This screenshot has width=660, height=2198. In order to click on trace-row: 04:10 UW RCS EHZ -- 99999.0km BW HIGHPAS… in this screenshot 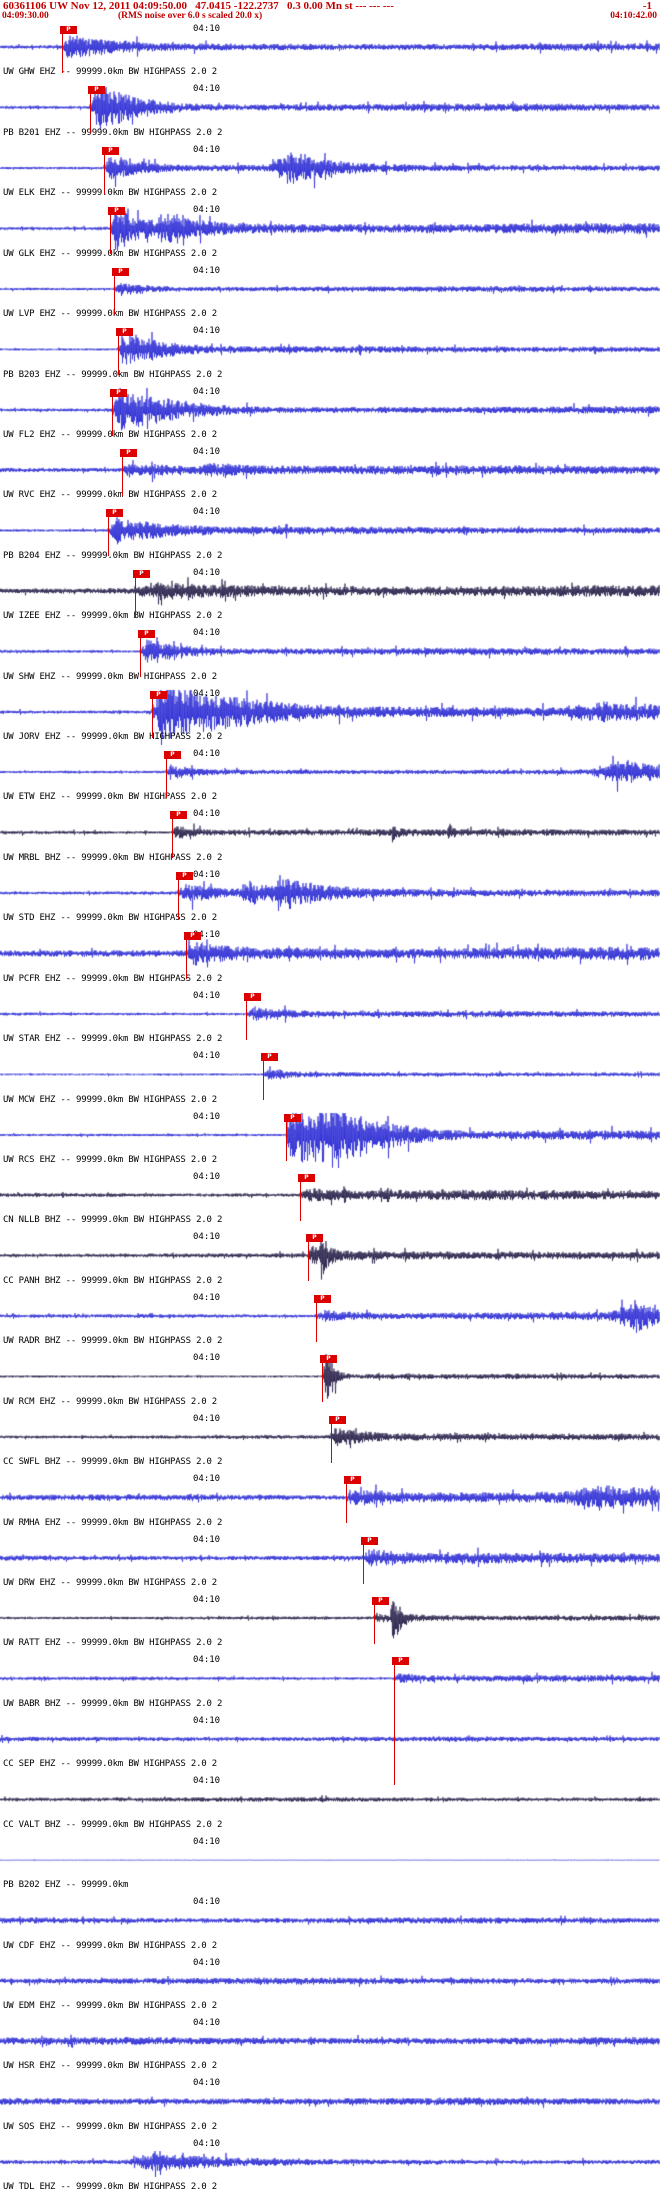, I will do `click(330, 1141)`.